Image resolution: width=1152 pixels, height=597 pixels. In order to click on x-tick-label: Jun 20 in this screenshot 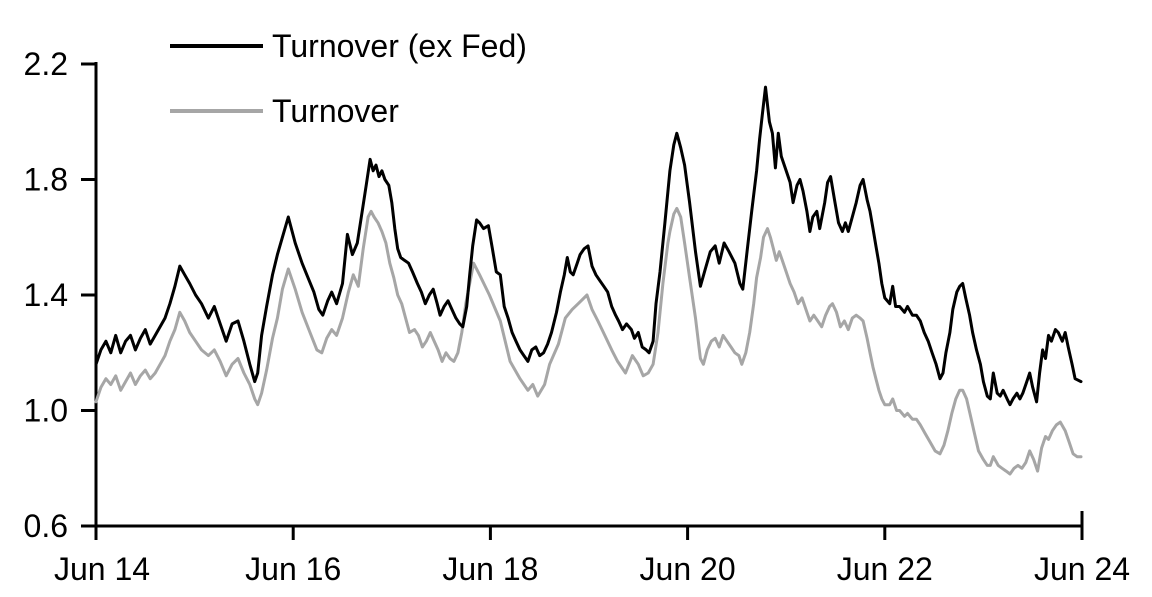, I will do `click(688, 569)`.